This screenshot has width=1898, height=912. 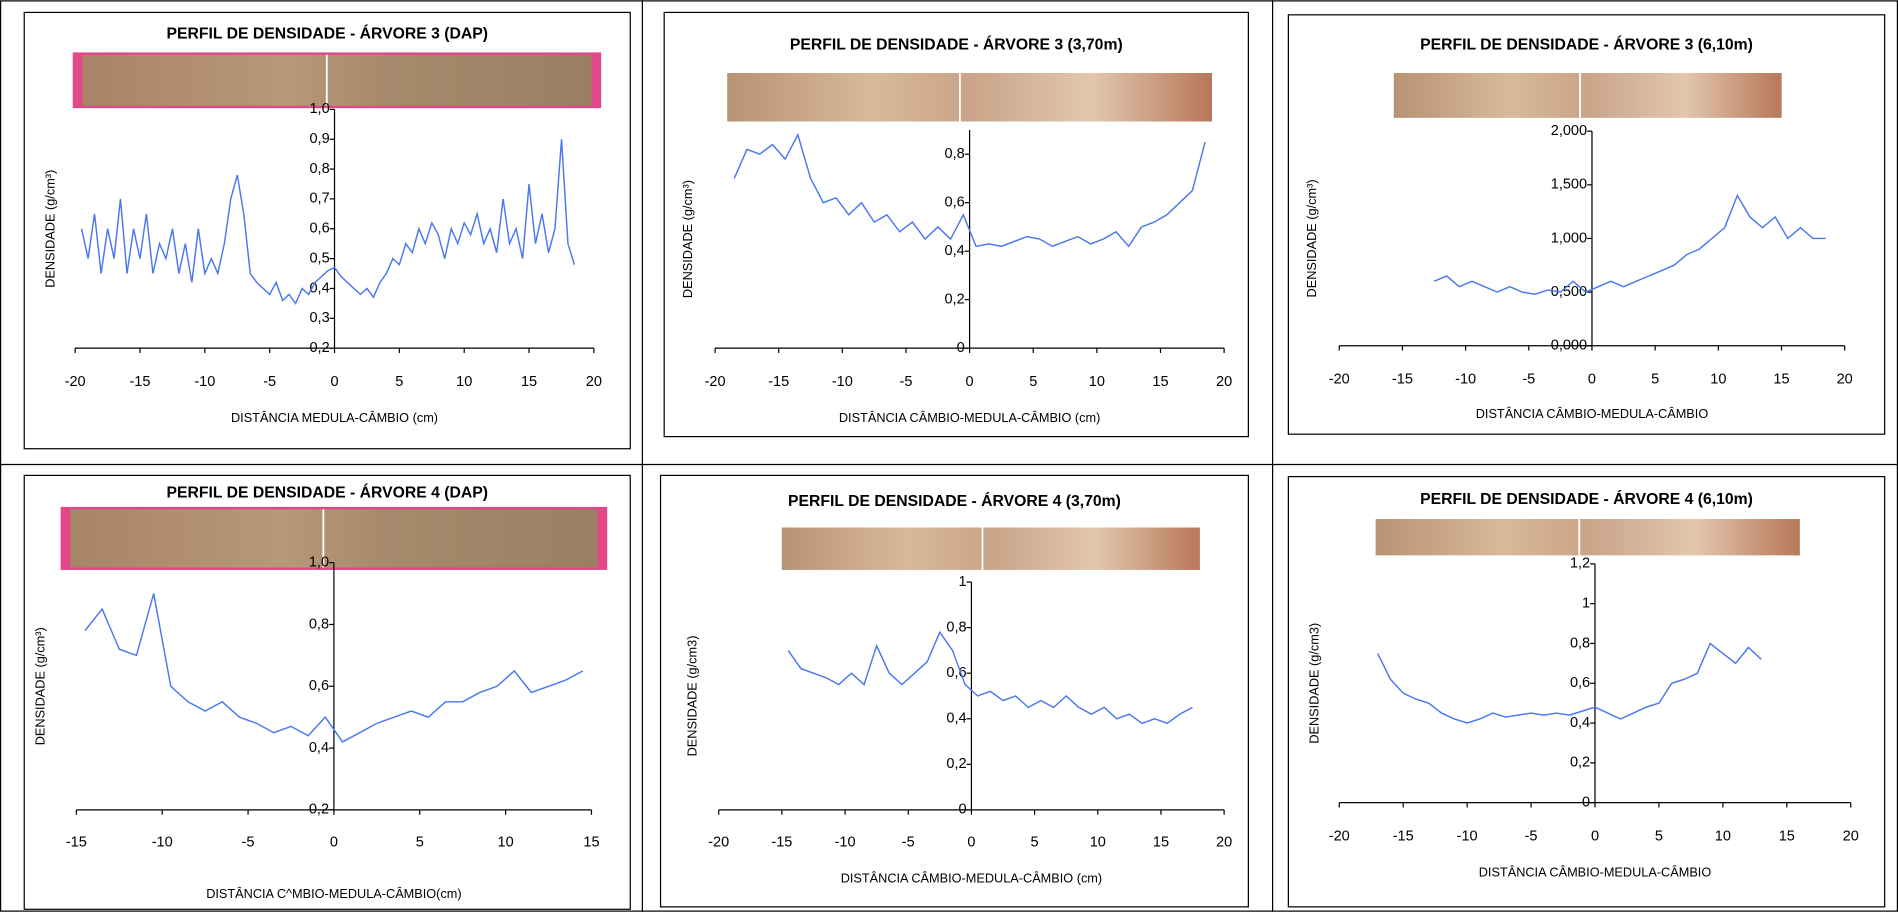 What do you see at coordinates (956, 43) in the screenshot?
I see `chart-title: PERFIL DE DENSIDADE - ÁRVORE 3 (3,70m)` at bounding box center [956, 43].